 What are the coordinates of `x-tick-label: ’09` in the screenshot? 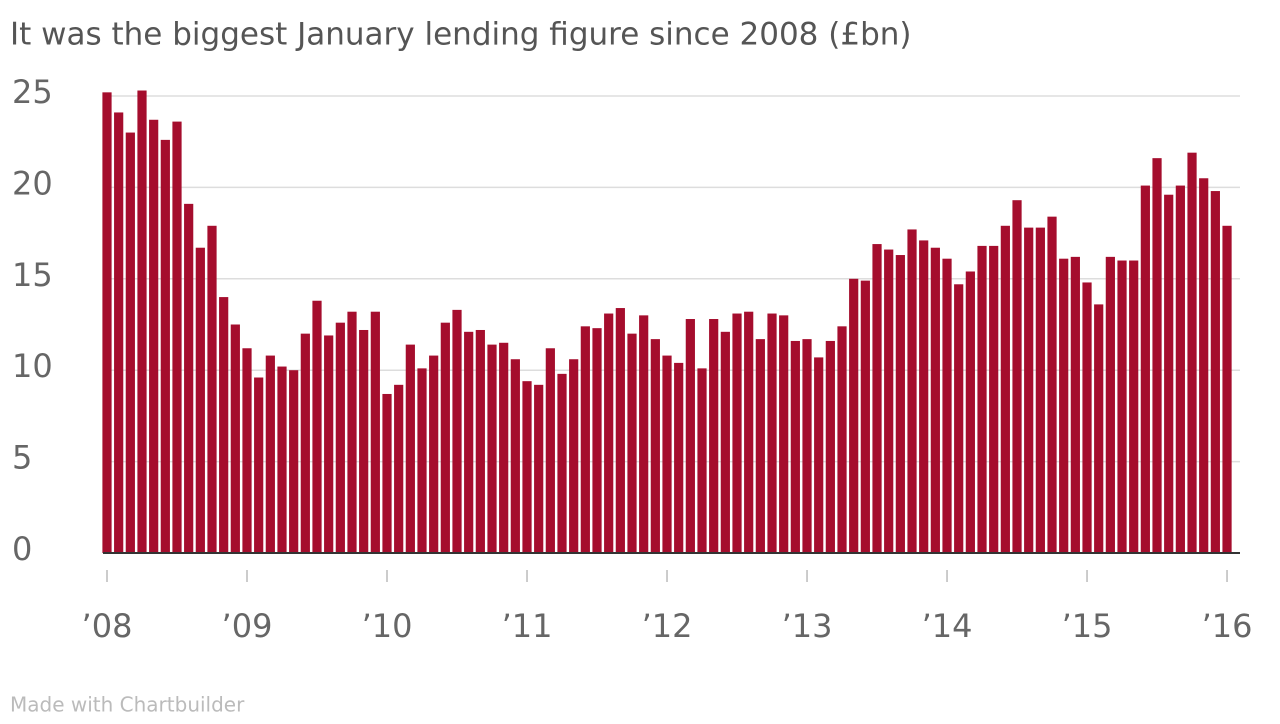 It's located at (247, 626).